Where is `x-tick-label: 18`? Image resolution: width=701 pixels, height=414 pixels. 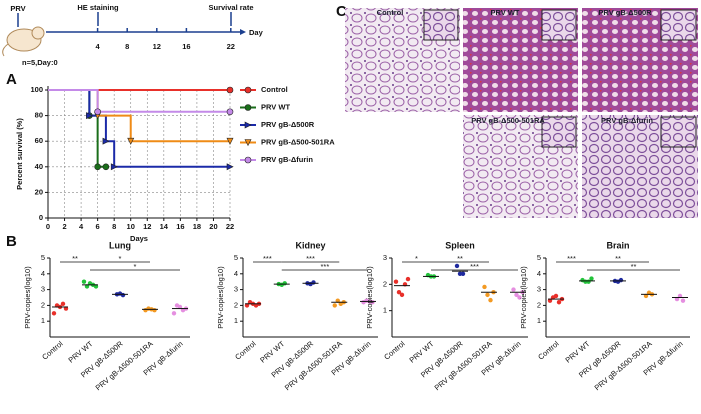 x-tick-label: 18 is located at coordinates (197, 226).